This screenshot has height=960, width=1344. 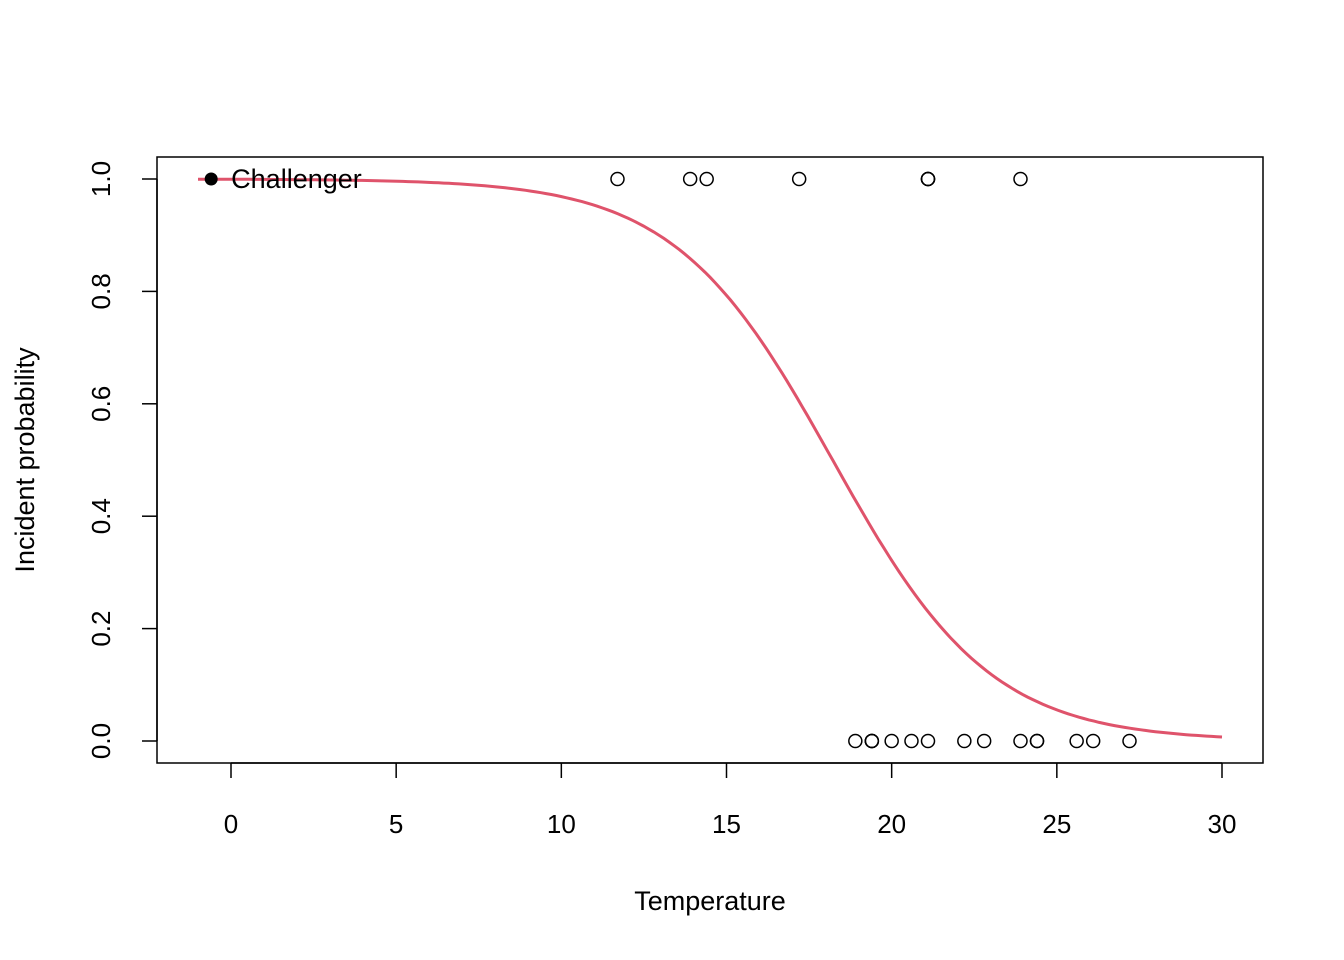 I want to click on x-tick-label: 5, so click(x=396, y=824).